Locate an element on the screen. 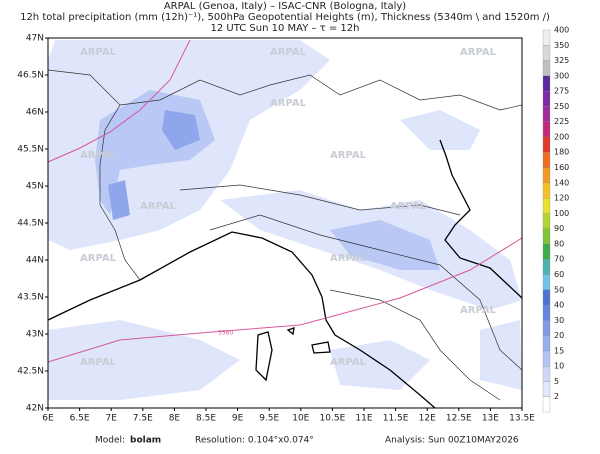 The height and width of the screenshot is (454, 600). colorbar-label: 140 is located at coordinates (561, 182).